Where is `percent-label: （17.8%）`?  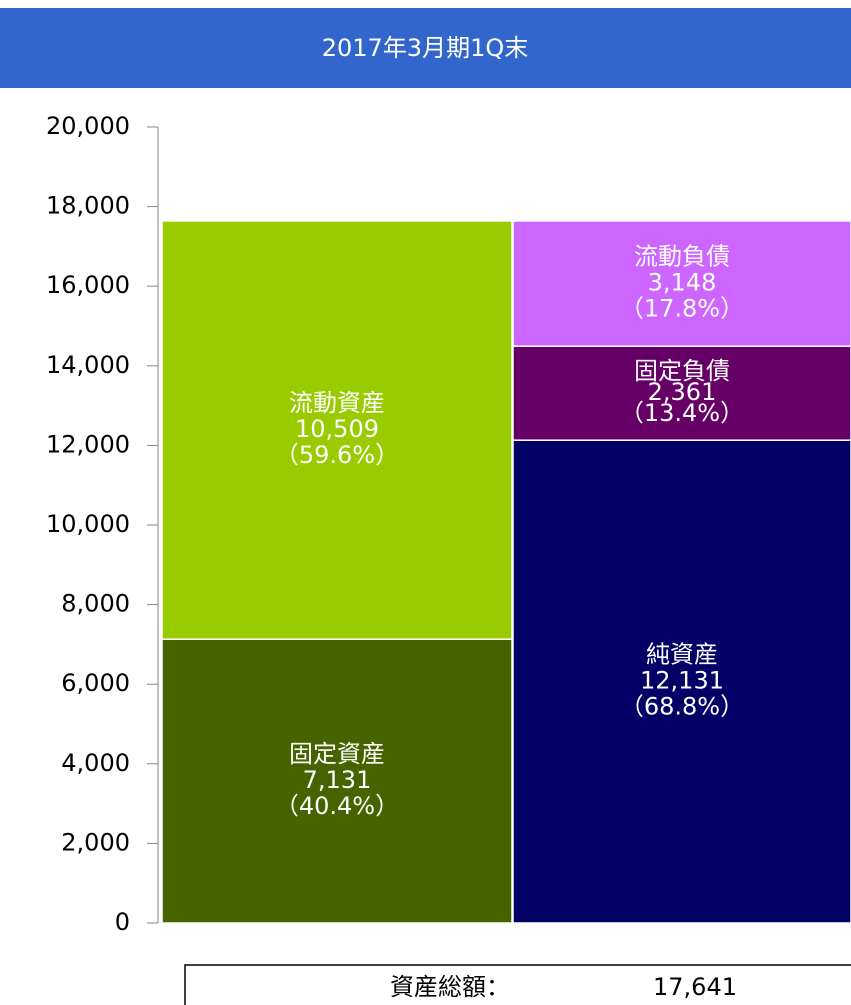
percent-label: （17.8%） is located at coordinates (682, 309).